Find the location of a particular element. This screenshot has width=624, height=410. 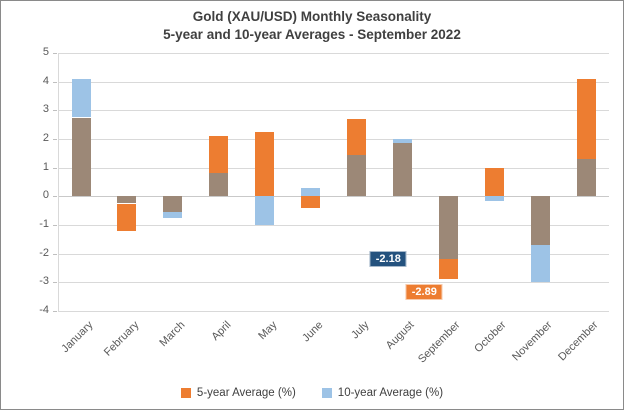

chart-title-line1: Gold (XAU/USD) Monthly Seasonality is located at coordinates (312, 16).